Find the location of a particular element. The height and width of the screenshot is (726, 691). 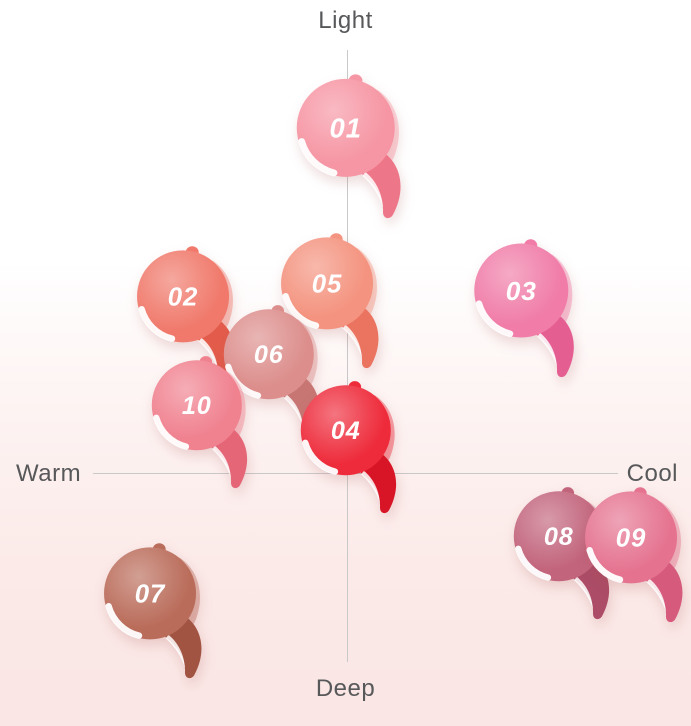

swatch-01: 01 is located at coordinates (348, 149).